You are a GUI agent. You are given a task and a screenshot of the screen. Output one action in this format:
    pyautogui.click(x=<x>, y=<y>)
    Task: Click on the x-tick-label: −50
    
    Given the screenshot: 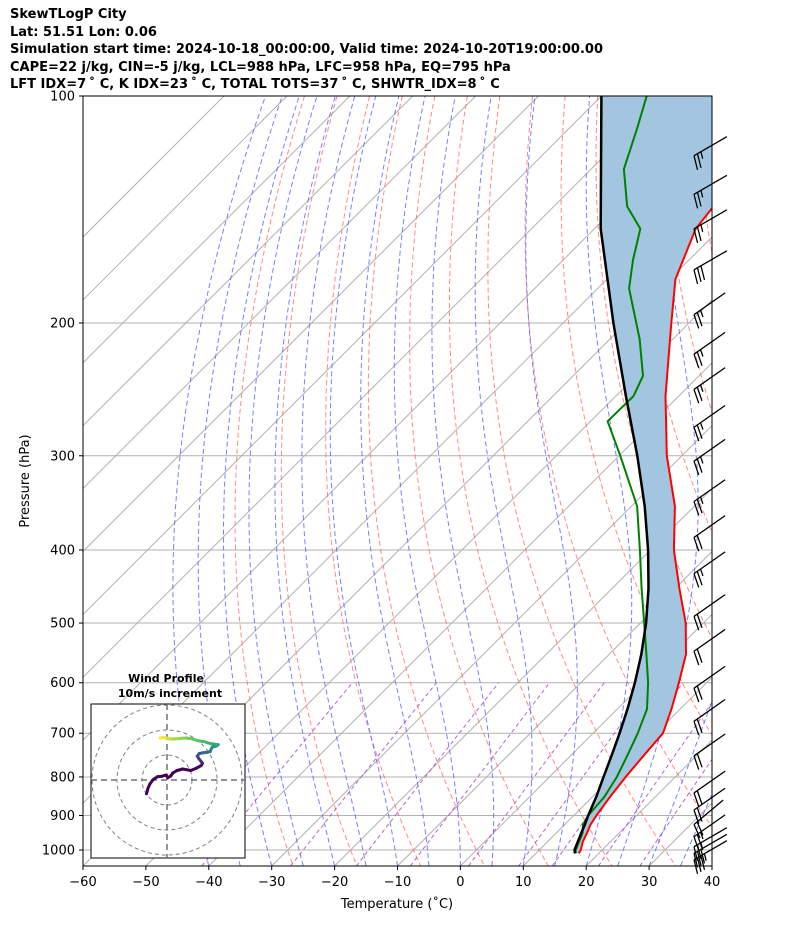 What is the action you would take?
    pyautogui.click(x=145, y=882)
    